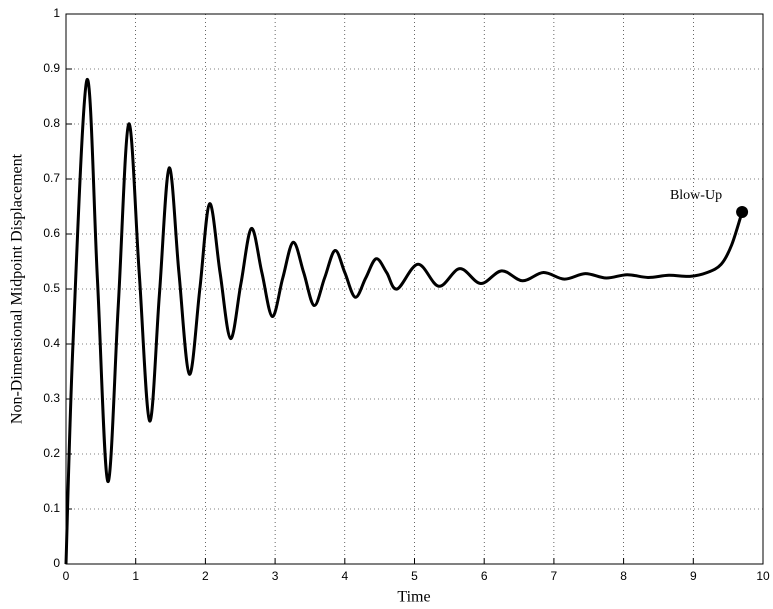 This screenshot has height=609, width=773. What do you see at coordinates (414, 576) in the screenshot?
I see `x-tick-label: 5` at bounding box center [414, 576].